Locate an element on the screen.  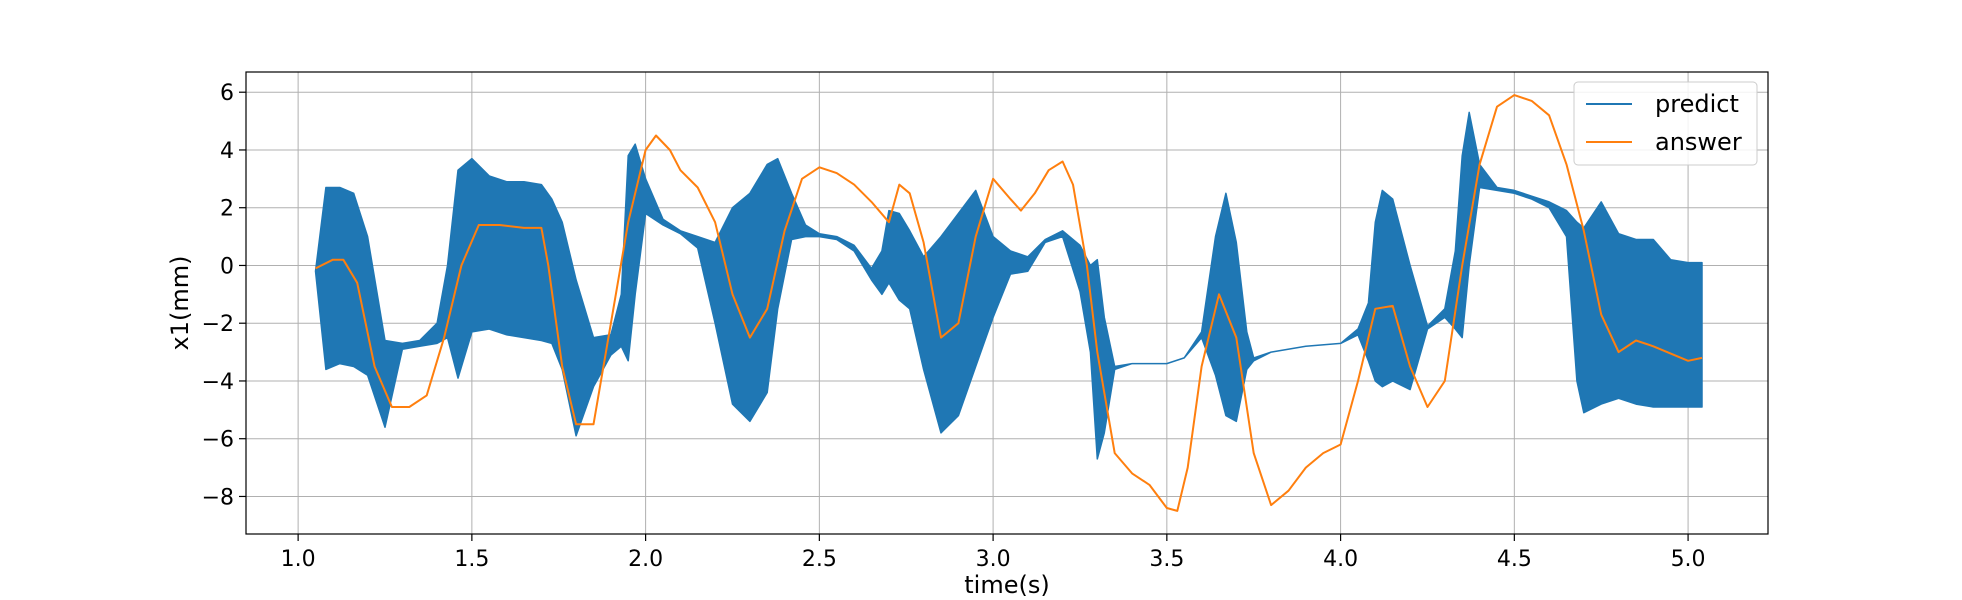
y-axis: −8 −6 −4 −2 0 2 4 6 is located at coordinates (224, 295).